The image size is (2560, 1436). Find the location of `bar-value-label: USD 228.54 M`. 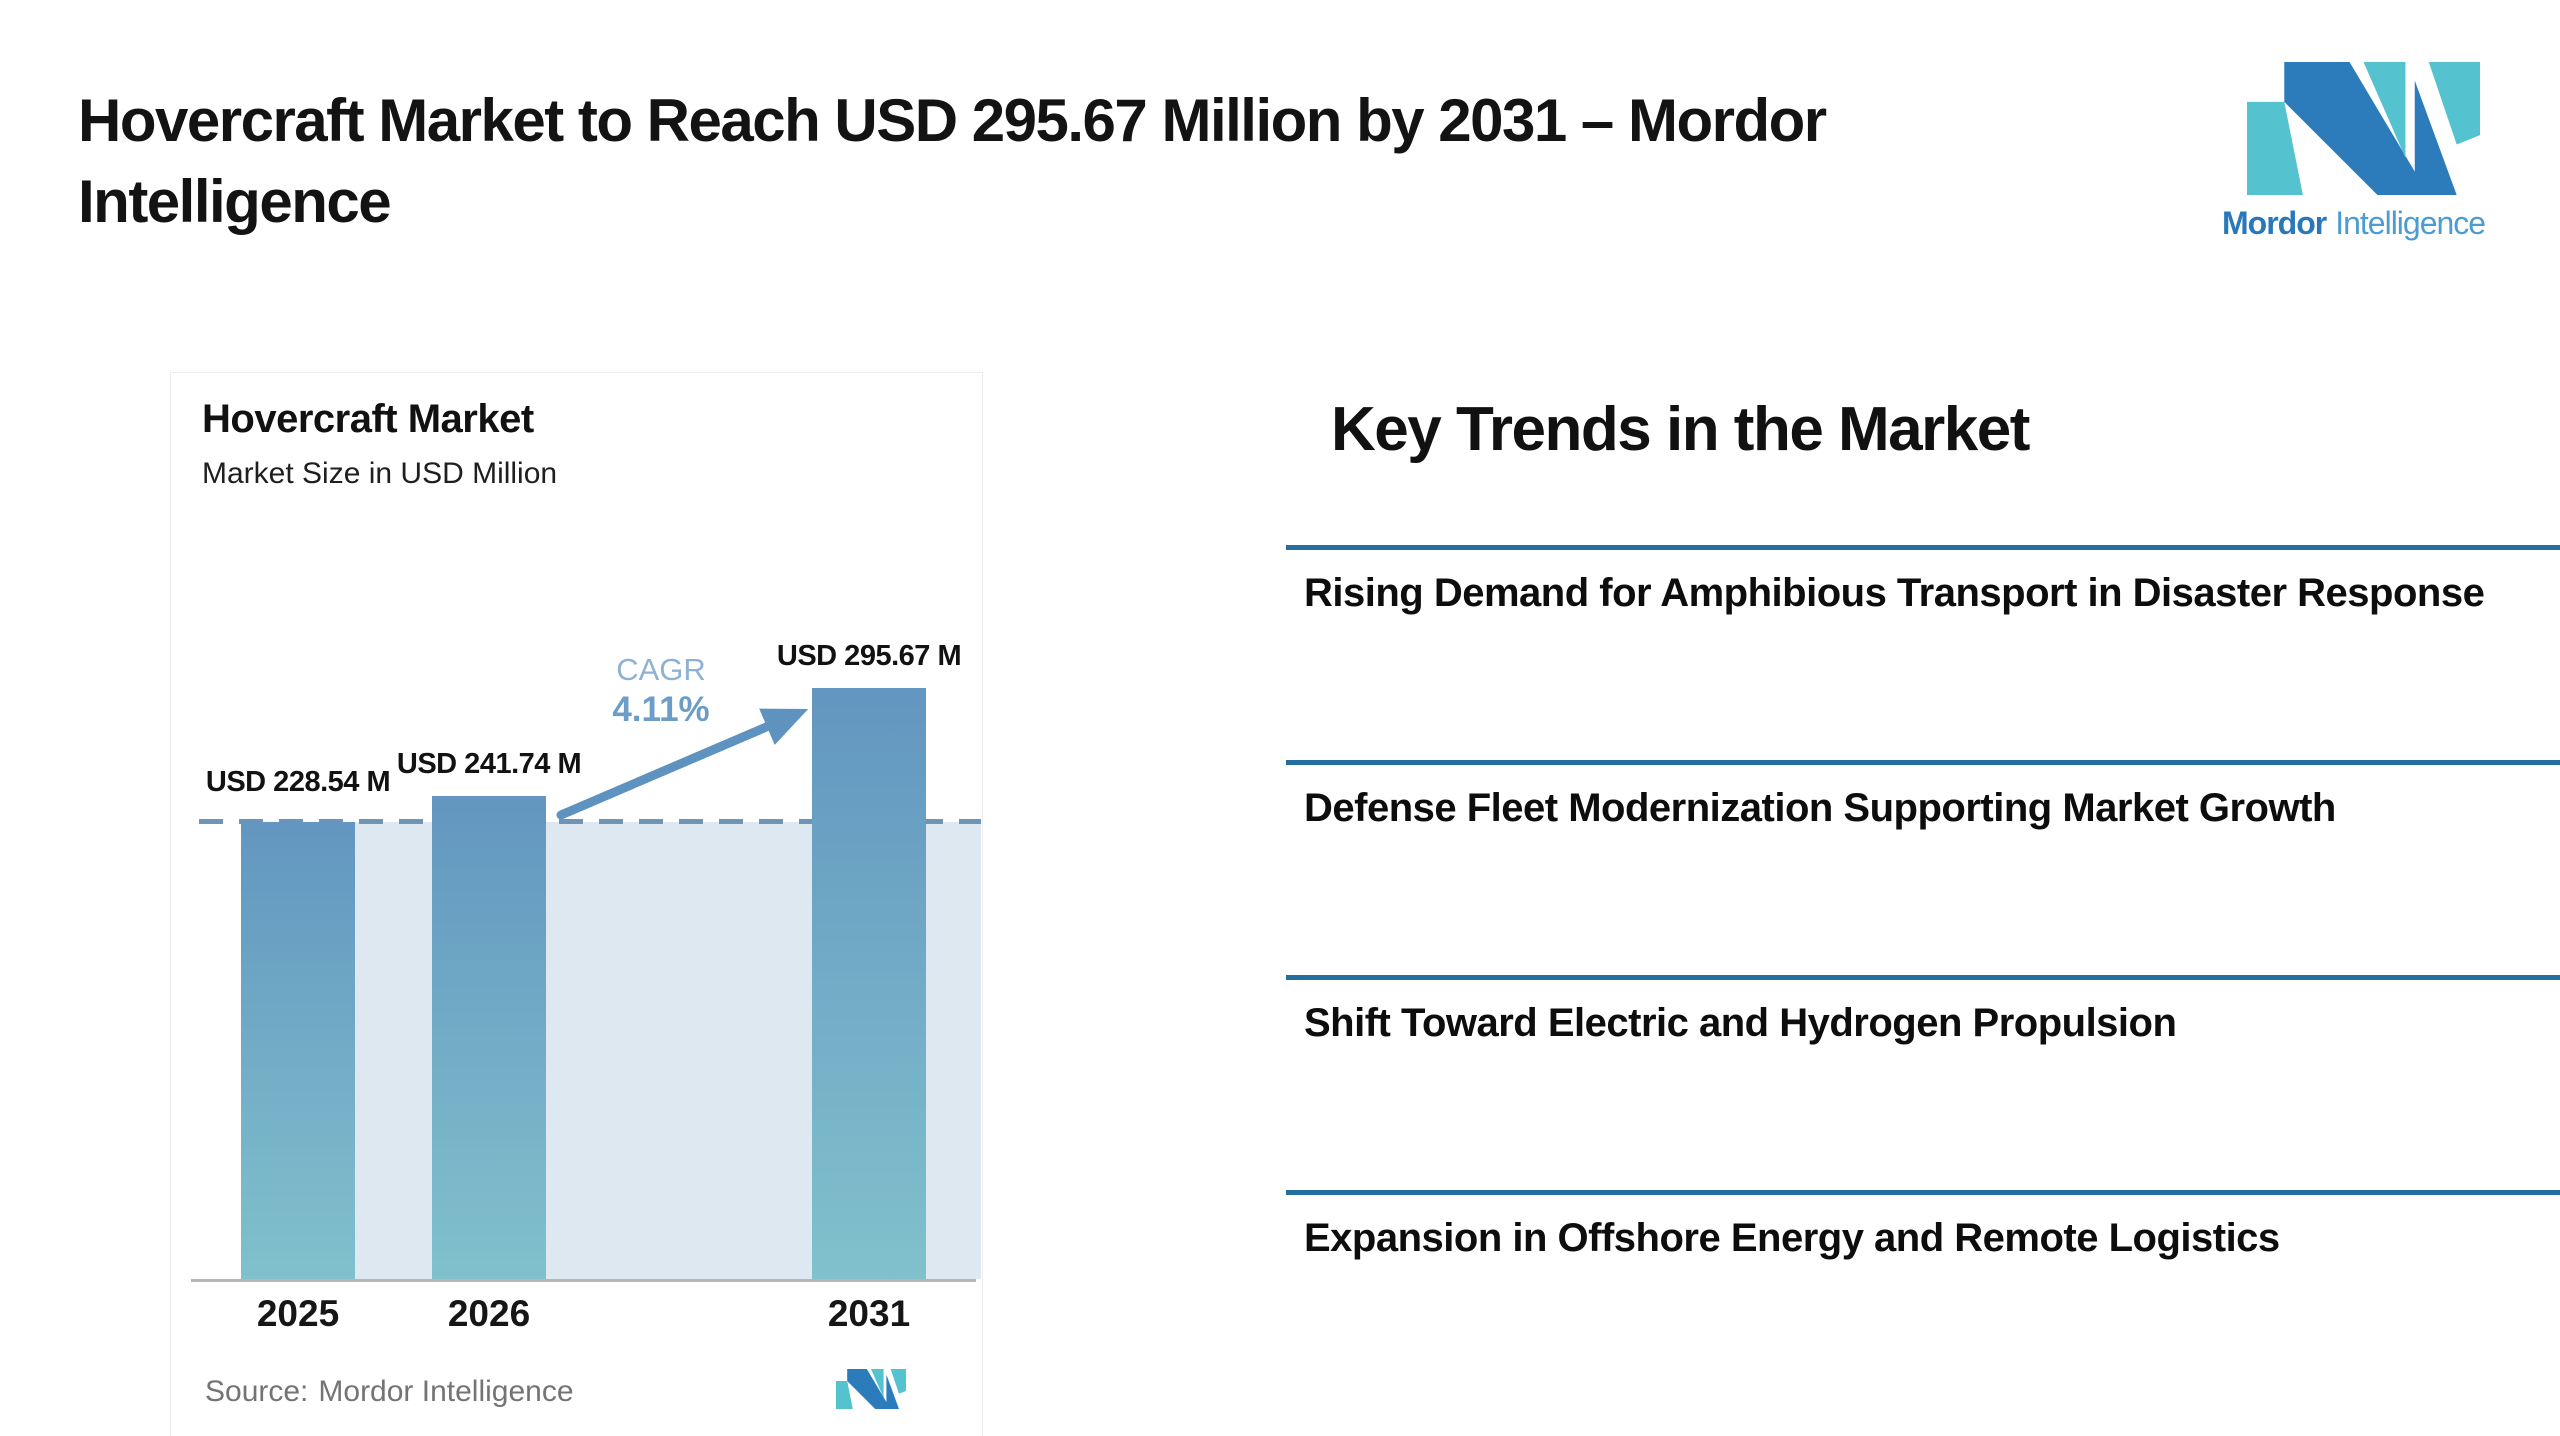

bar-value-label: USD 228.54 M is located at coordinates (298, 782).